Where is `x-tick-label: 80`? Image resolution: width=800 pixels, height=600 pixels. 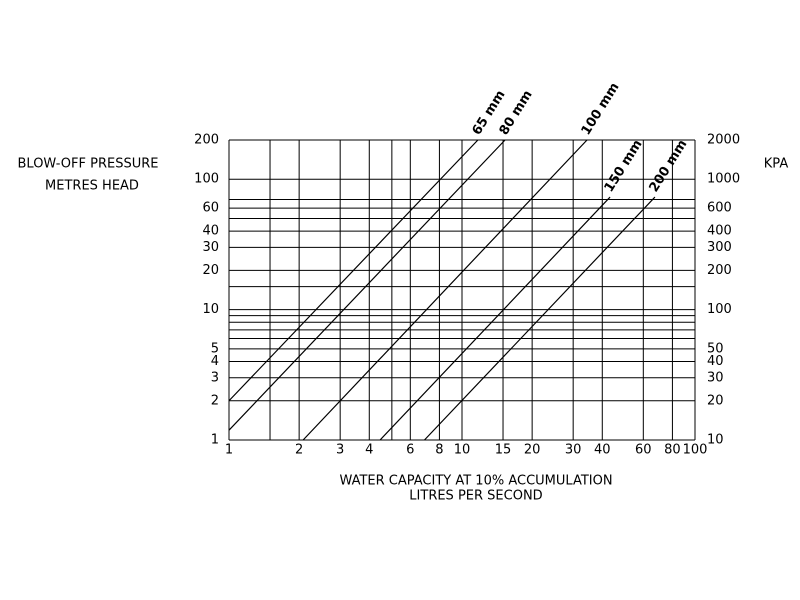 x-tick-label: 80 is located at coordinates (672, 450).